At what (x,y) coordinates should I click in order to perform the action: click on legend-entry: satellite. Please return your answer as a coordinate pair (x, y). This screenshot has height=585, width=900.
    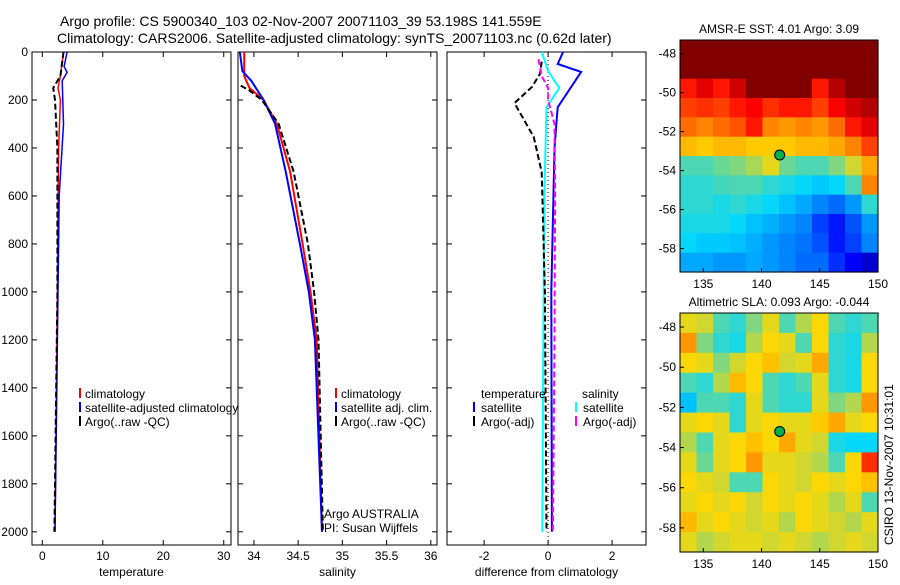
    Looking at the image, I should click on (501, 408).